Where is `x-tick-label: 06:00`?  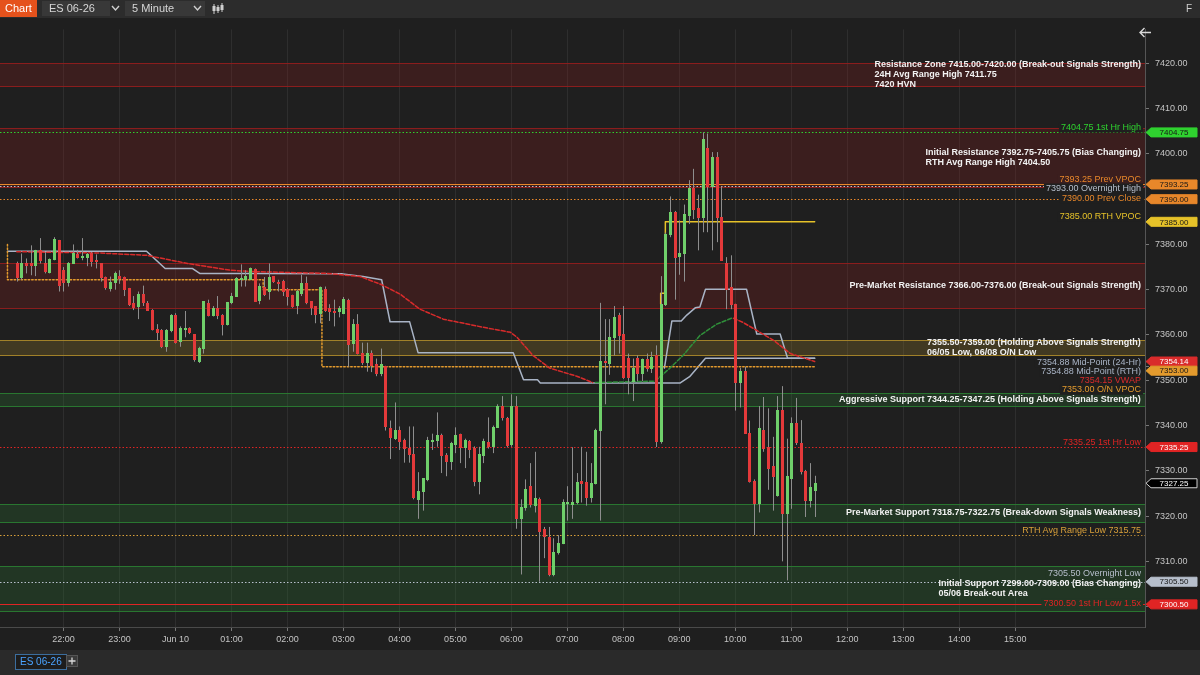
x-tick-label: 06:00 is located at coordinates (511, 638).